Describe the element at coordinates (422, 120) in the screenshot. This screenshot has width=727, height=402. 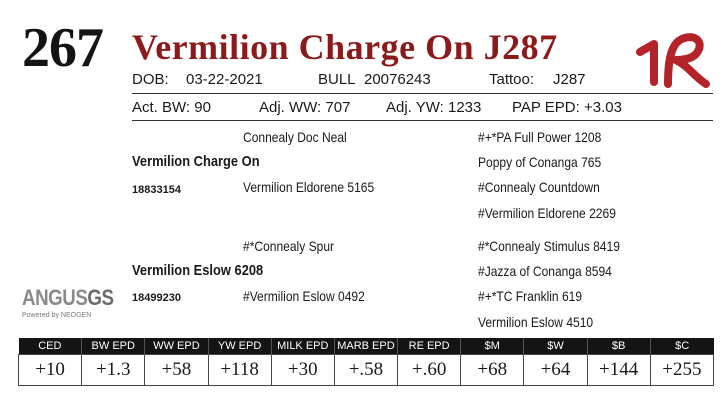
I see `performance-rule` at that location.